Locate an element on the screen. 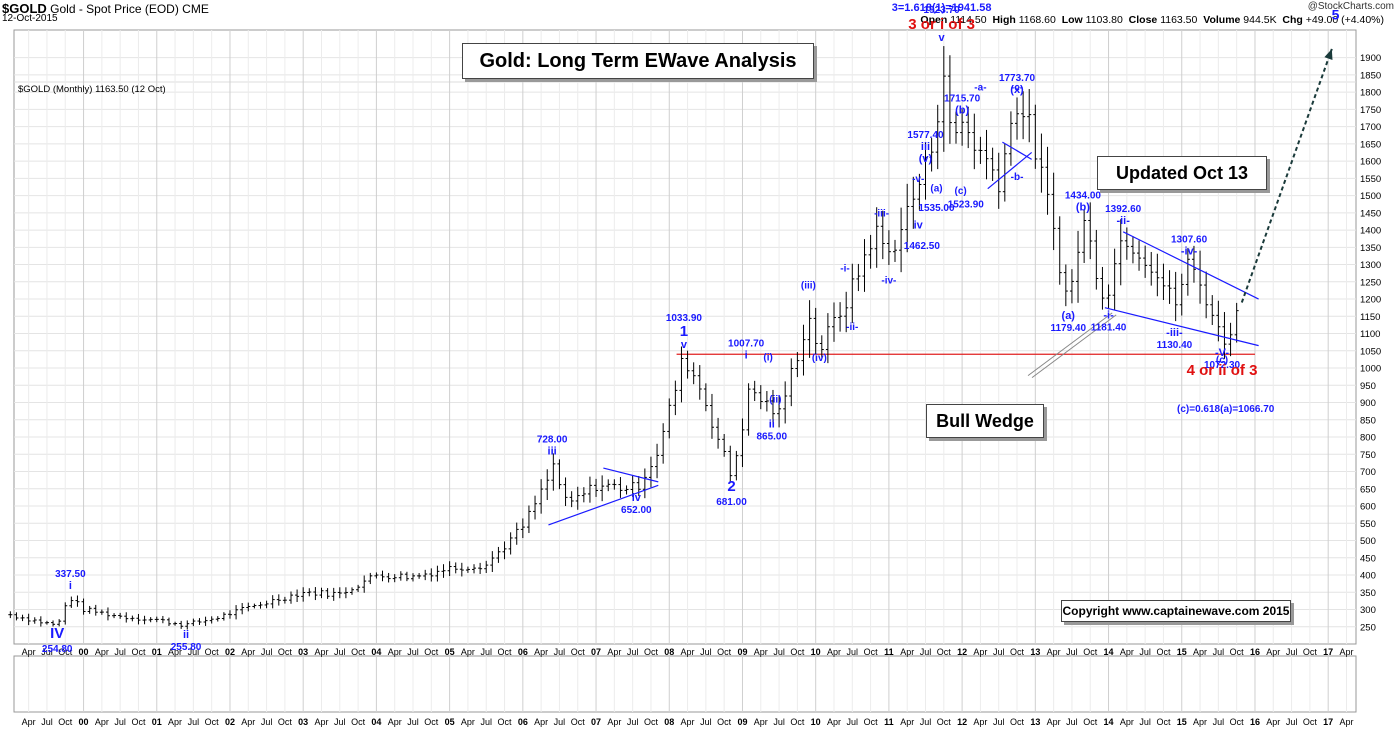 The width and height of the screenshot is (1400, 730). y-tick-label: 850 is located at coordinates (1368, 420).